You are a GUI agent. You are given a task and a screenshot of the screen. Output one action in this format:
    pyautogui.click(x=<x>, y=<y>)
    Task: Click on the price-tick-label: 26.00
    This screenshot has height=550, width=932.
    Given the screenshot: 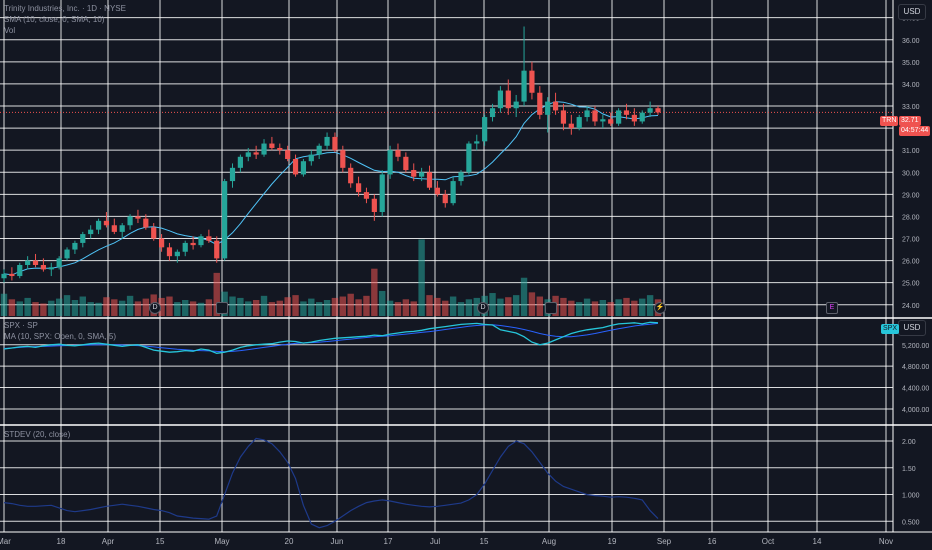 What is the action you would take?
    pyautogui.click(x=911, y=262)
    